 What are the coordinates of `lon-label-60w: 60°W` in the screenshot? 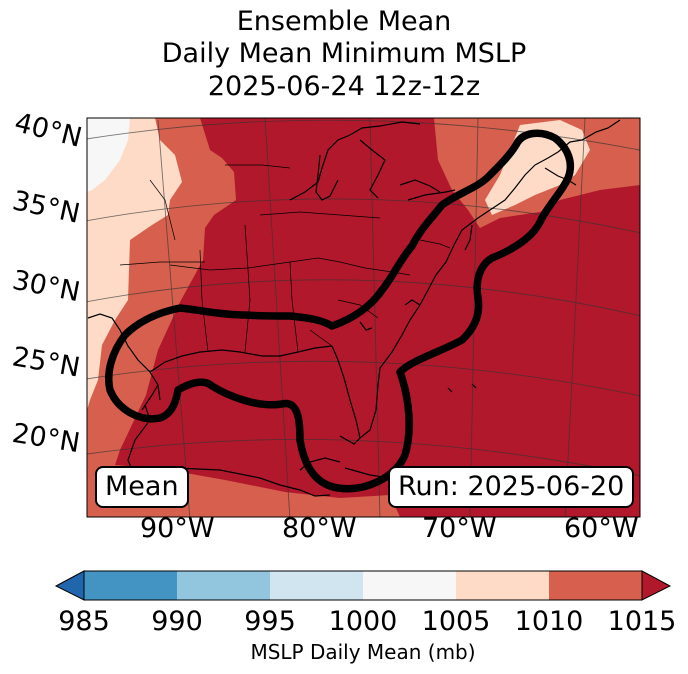 It's located at (601, 528).